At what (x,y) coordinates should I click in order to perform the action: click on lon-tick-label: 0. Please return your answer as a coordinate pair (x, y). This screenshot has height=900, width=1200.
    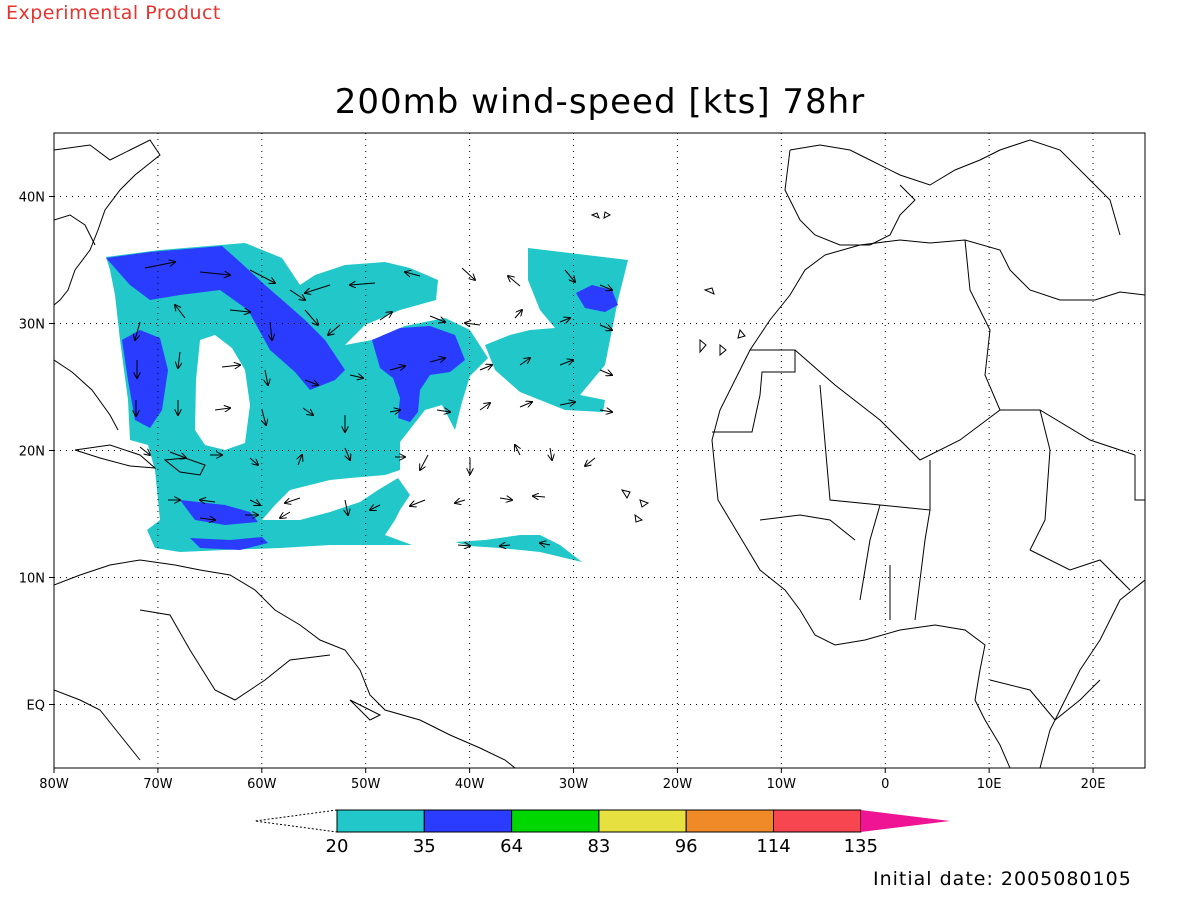
    Looking at the image, I should click on (885, 784).